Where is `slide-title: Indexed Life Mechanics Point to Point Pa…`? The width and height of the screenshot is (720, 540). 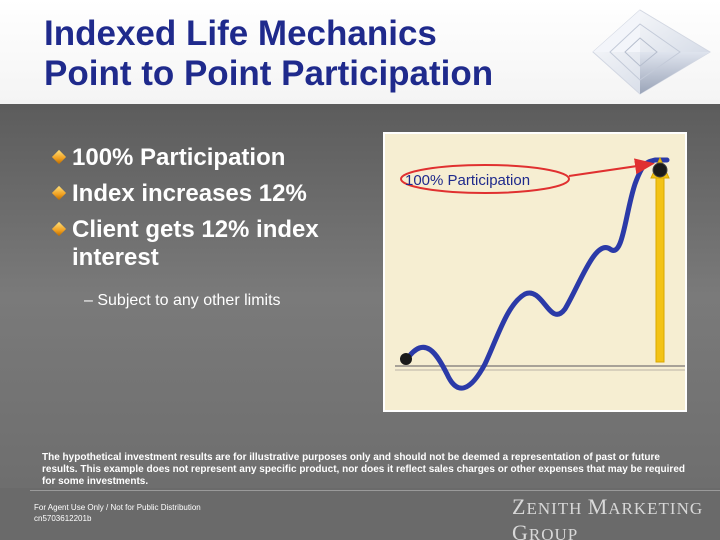
slide-title: Indexed Life Mechanics Point to Point Pa… is located at coordinates (268, 54).